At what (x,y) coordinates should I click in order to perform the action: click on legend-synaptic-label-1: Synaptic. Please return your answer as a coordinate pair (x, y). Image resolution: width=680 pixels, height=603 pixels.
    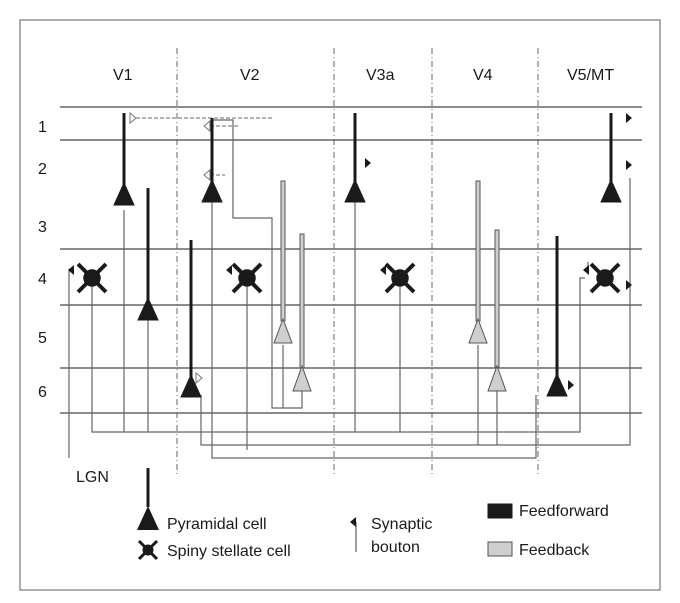
    Looking at the image, I should click on (401, 524).